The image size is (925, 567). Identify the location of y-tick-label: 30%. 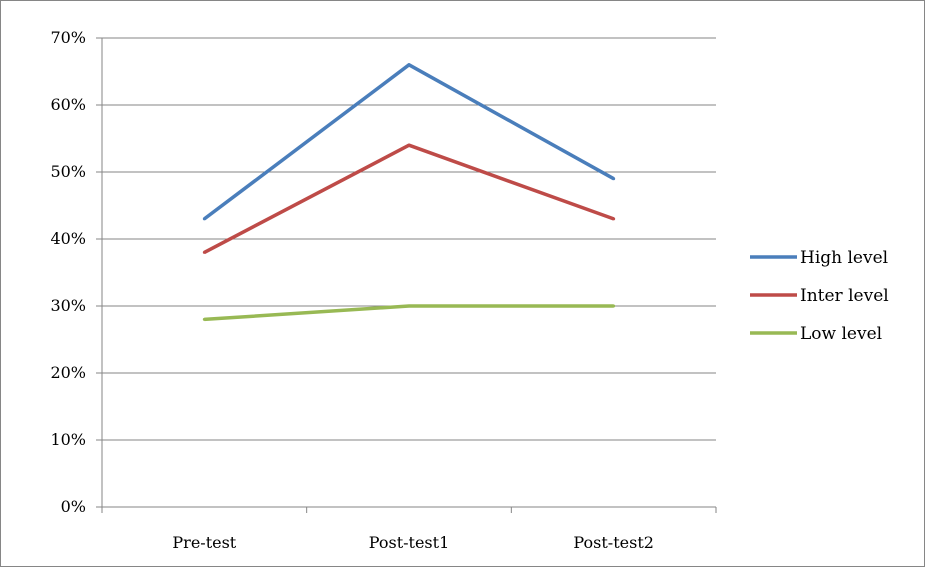
(68, 305).